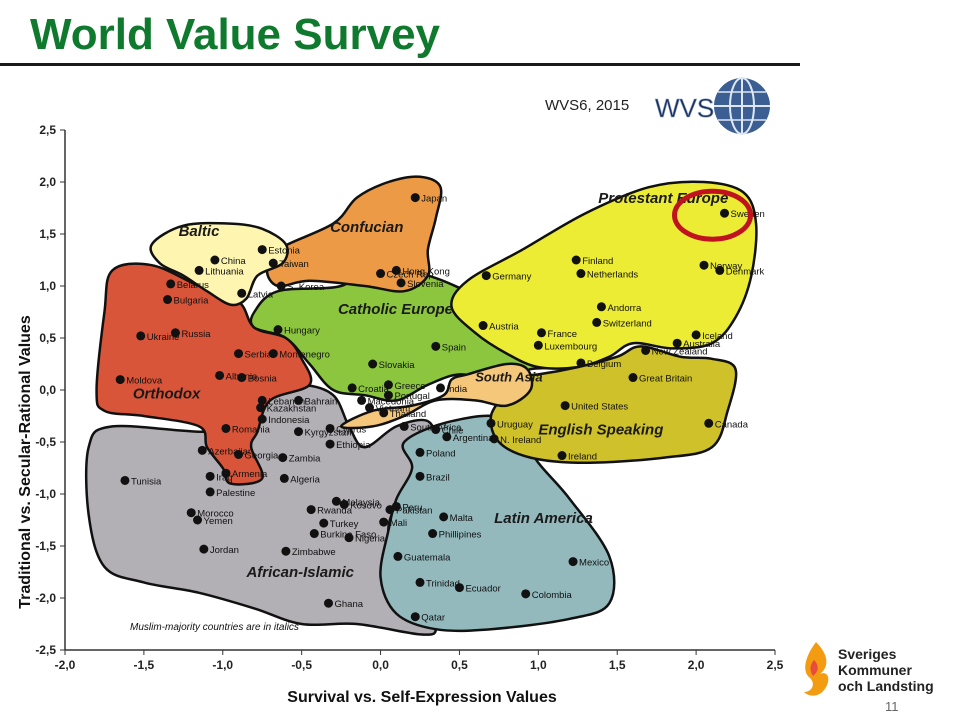 This screenshot has height=720, width=960. Describe the element at coordinates (261, 408) in the screenshot. I see `point-kazakhstan` at that location.